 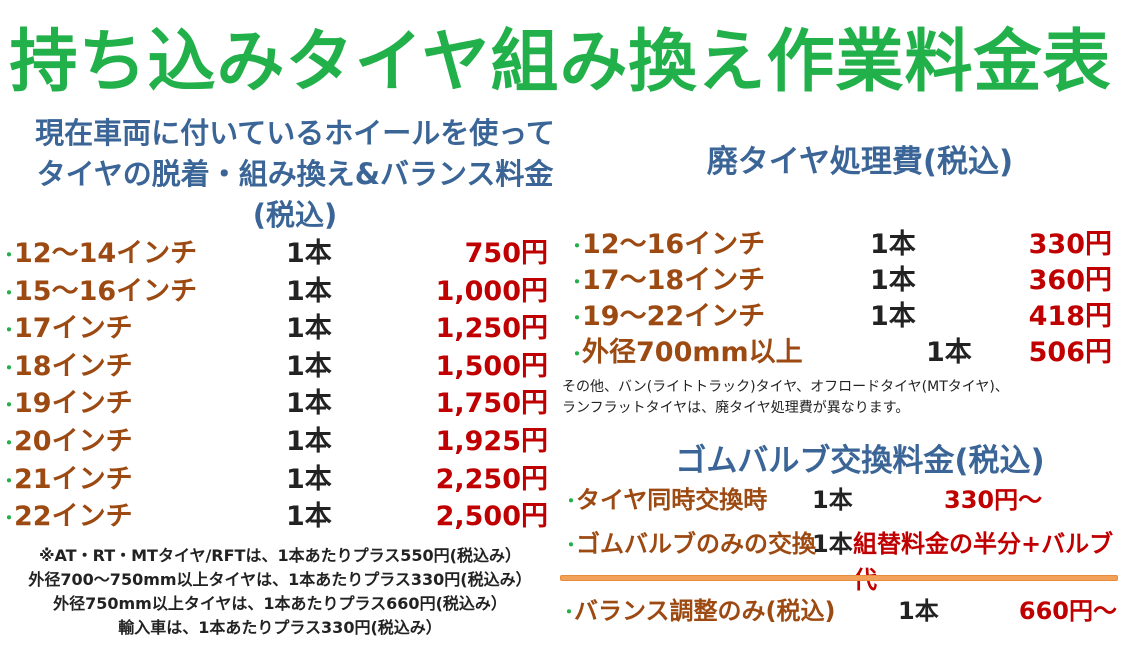 I want to click on row-price: 1,750円, so click(x=491, y=404).